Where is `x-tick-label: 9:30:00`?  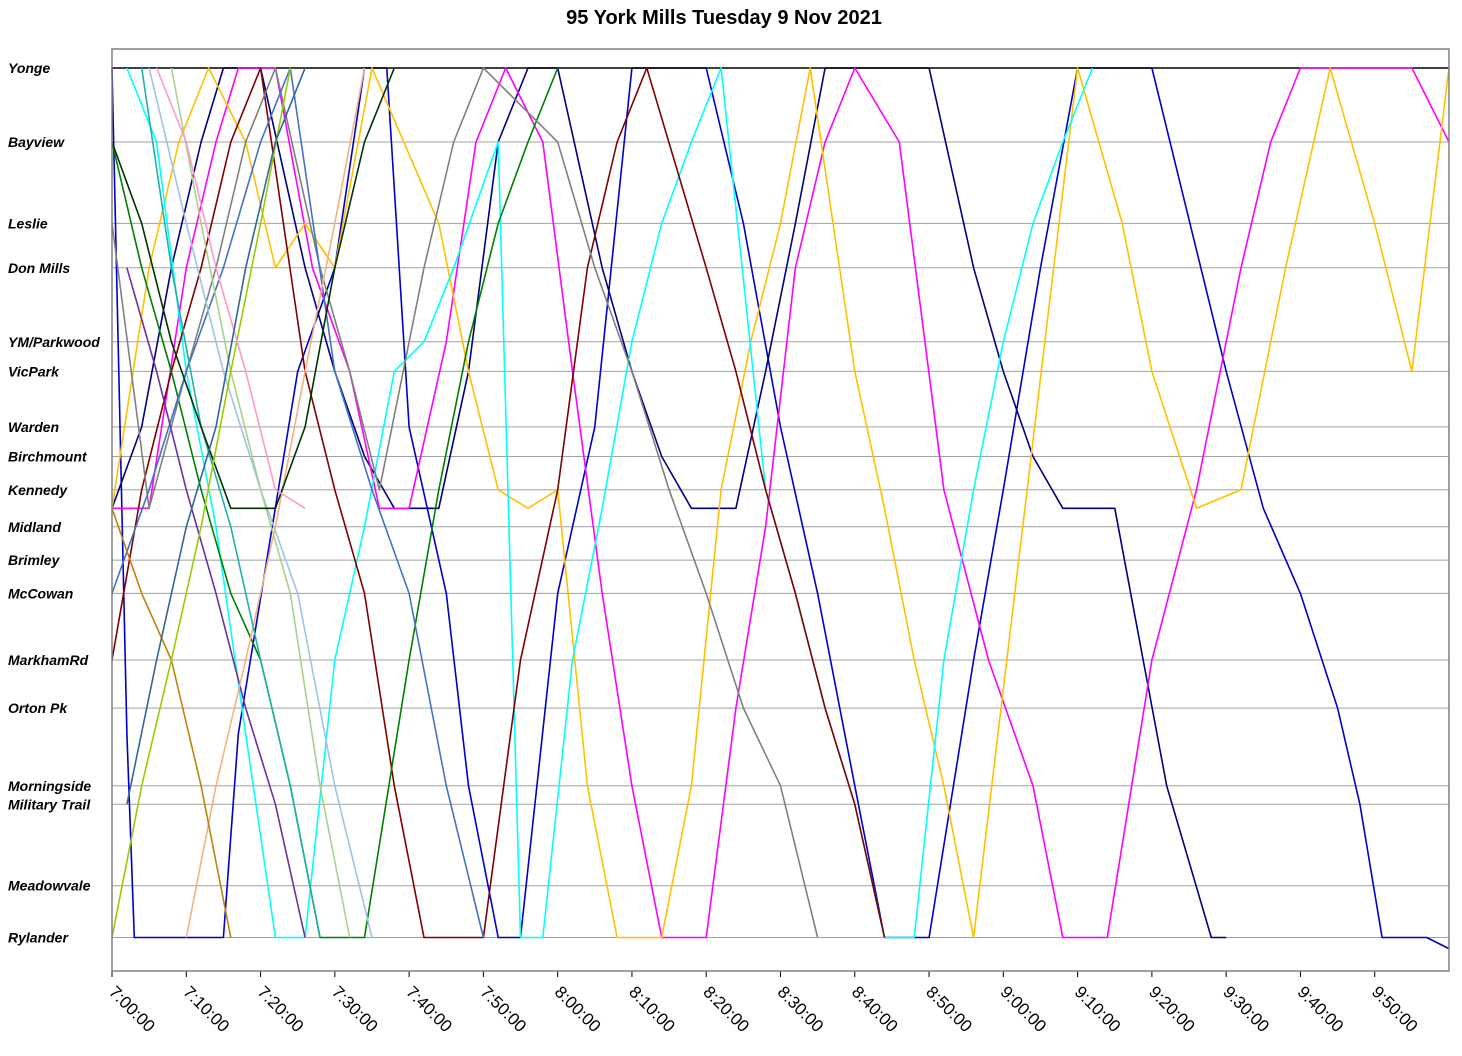
x-tick-label: 9:30:00 is located at coordinates (1246, 1009).